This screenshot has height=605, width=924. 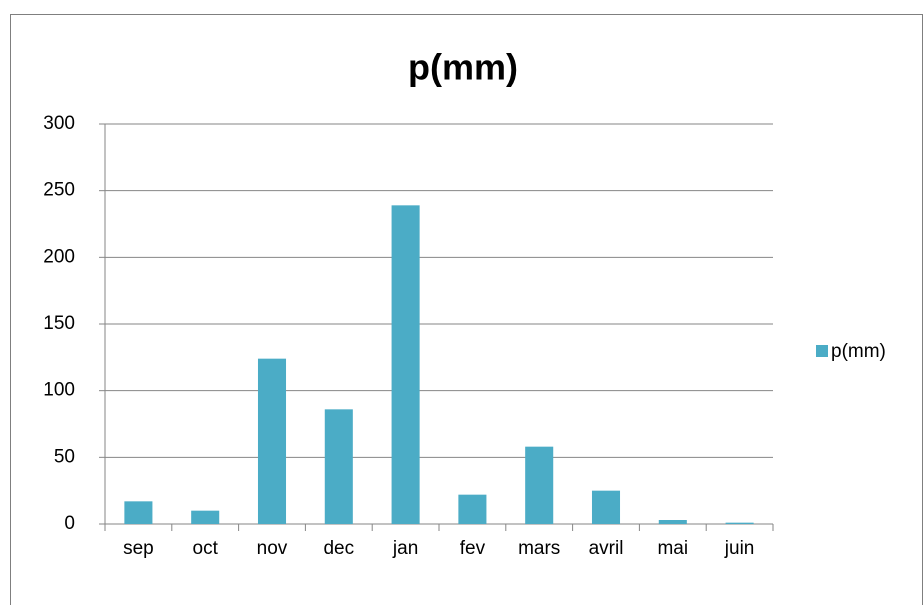 What do you see at coordinates (59, 323) in the screenshot?
I see `y-tick-label: 150` at bounding box center [59, 323].